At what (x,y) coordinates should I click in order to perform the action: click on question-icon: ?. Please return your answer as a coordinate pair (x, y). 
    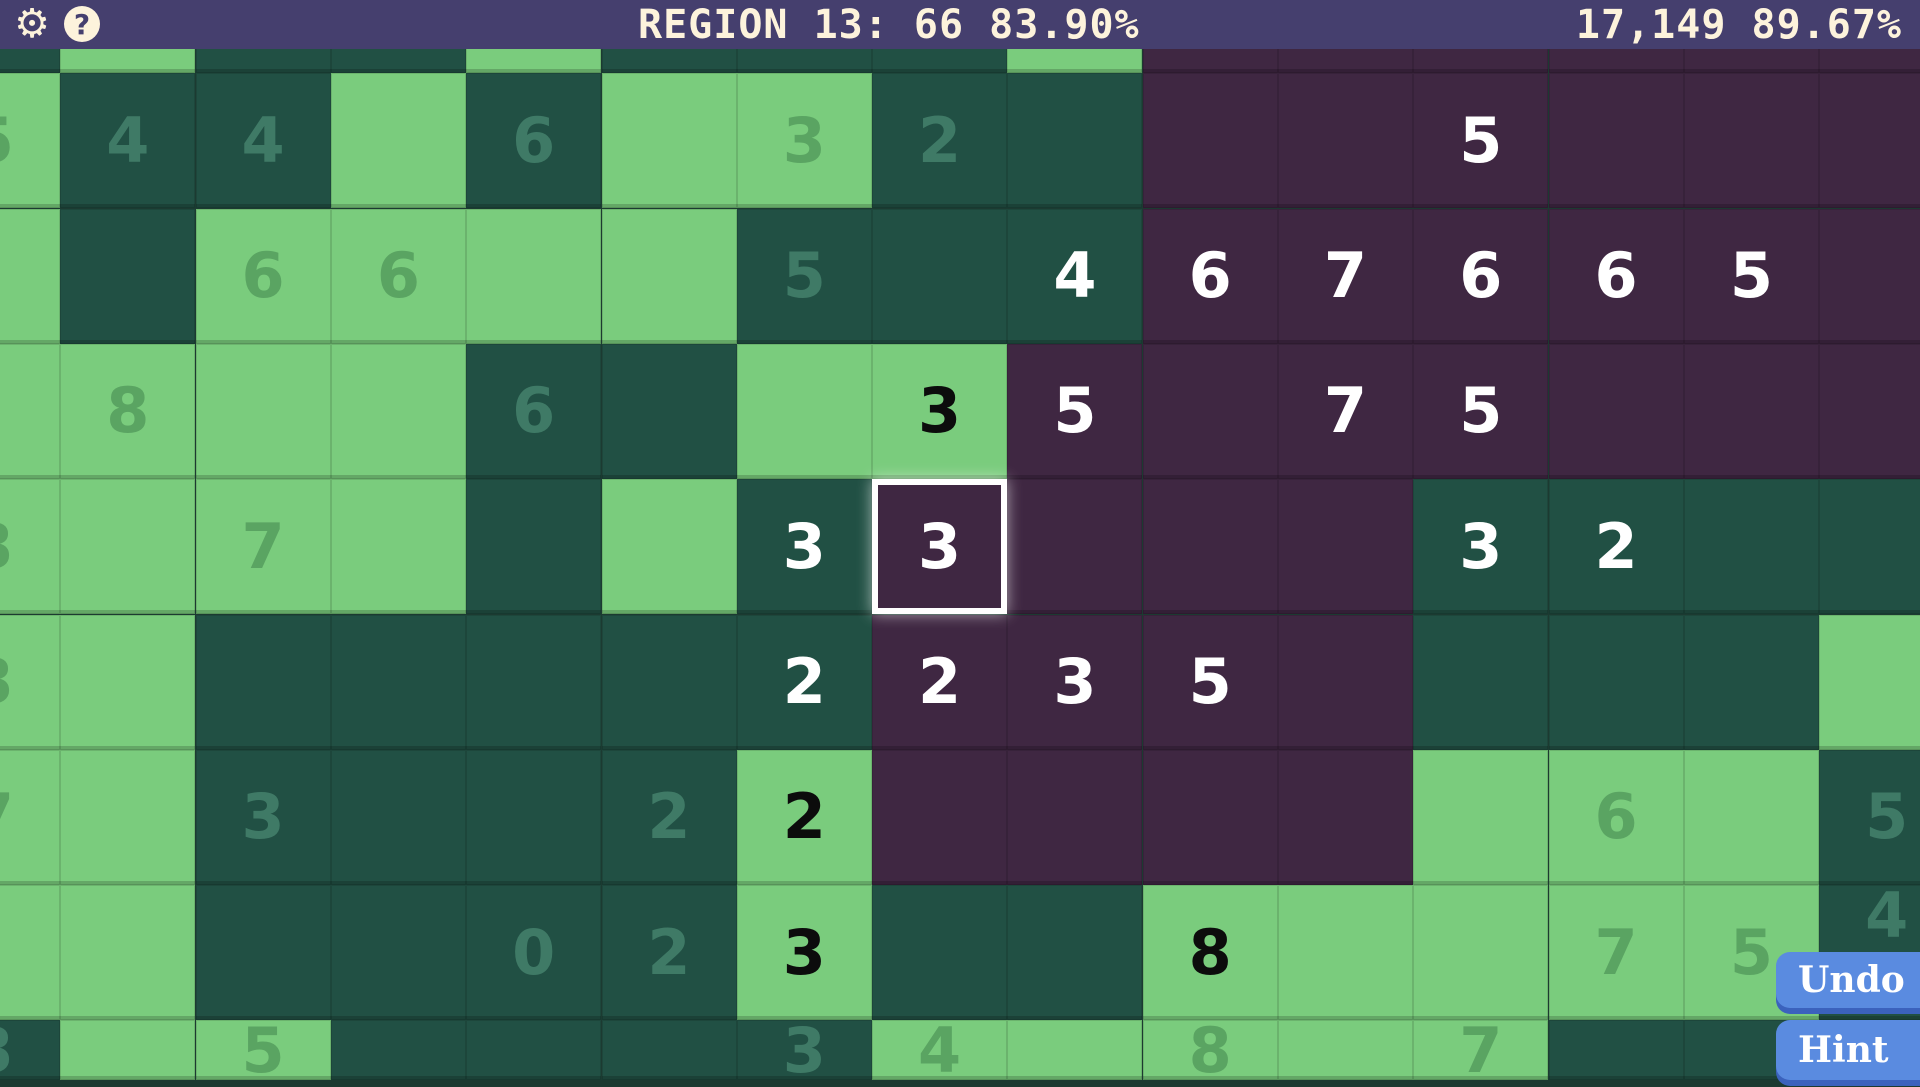
    Looking at the image, I should click on (82, 24).